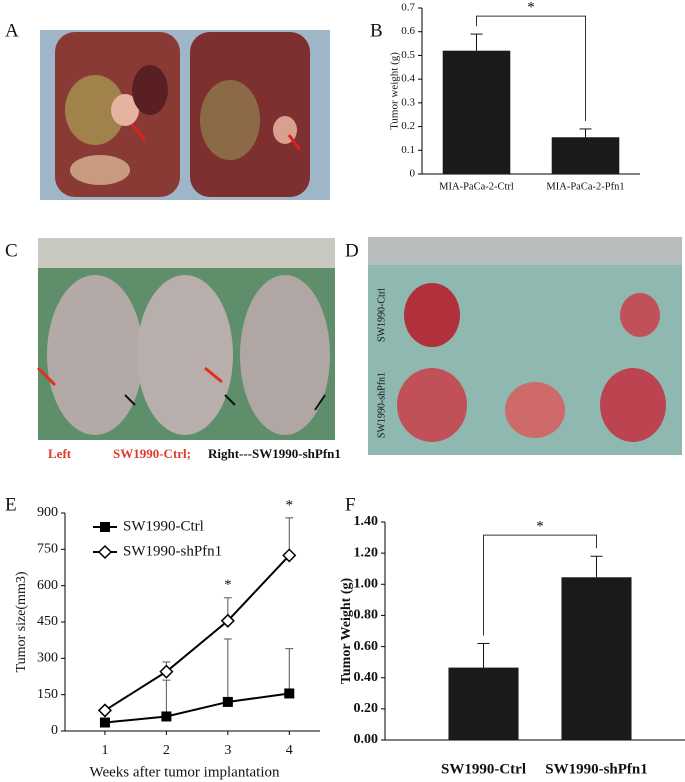  Describe the element at coordinates (366, 739) in the screenshot. I see `y-tick-label: 0.00` at that location.